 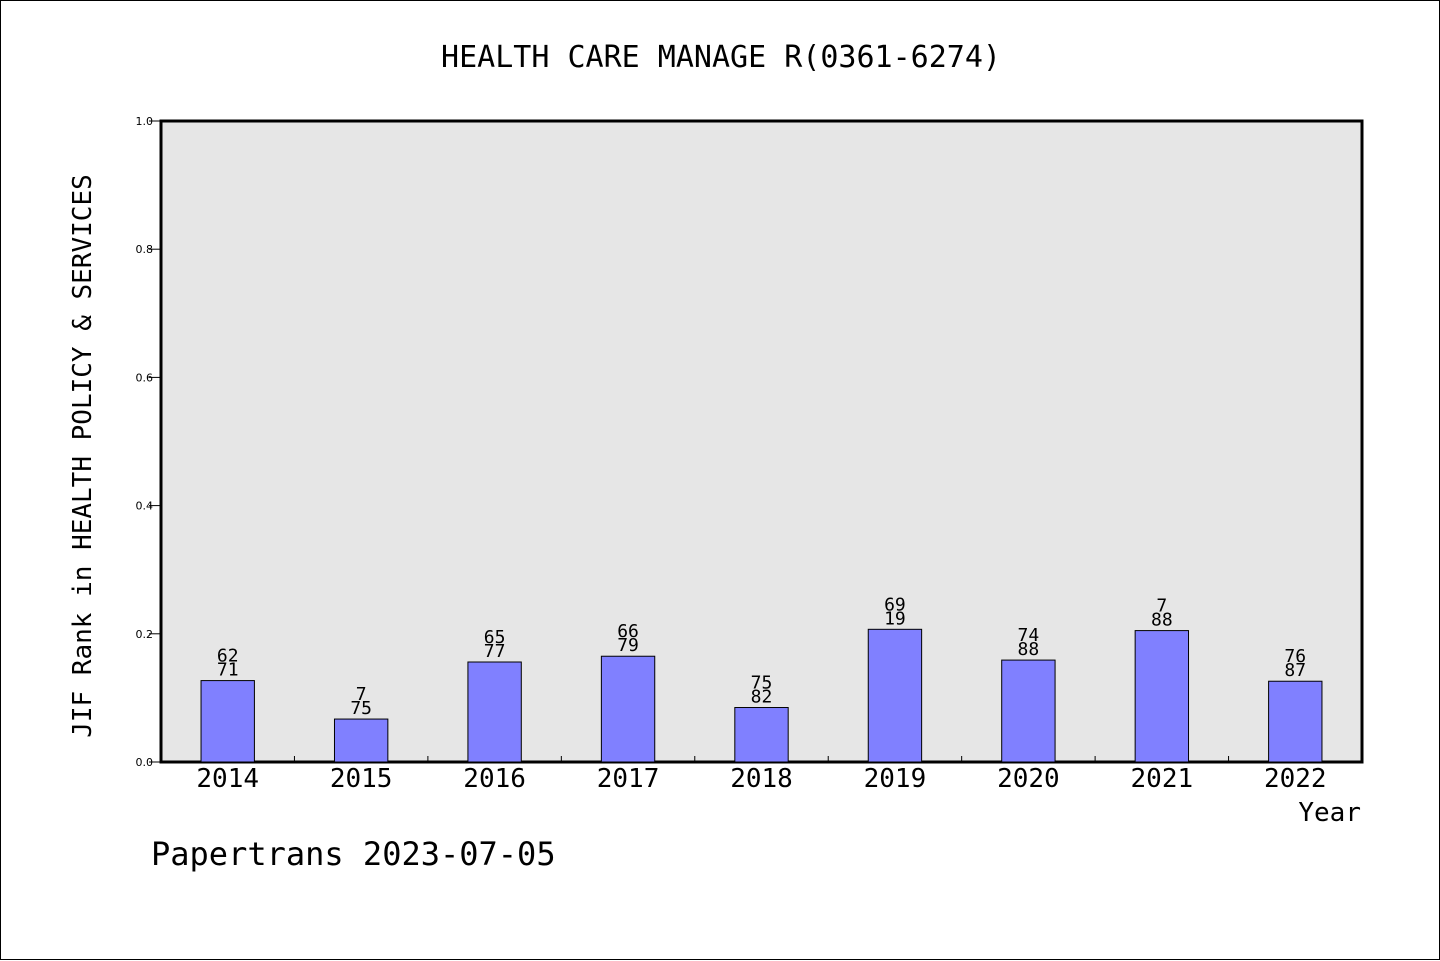 I want to click on y-tick-label: 0.2, so click(x=145, y=634).